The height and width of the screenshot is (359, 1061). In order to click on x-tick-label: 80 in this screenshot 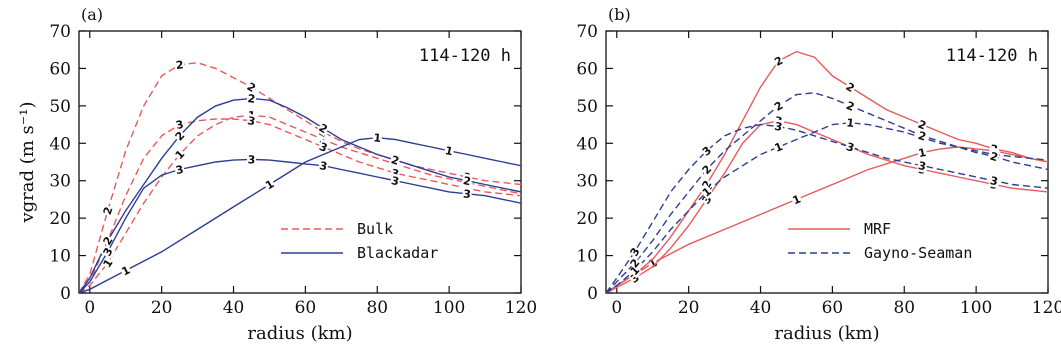, I will do `click(904, 308)`.